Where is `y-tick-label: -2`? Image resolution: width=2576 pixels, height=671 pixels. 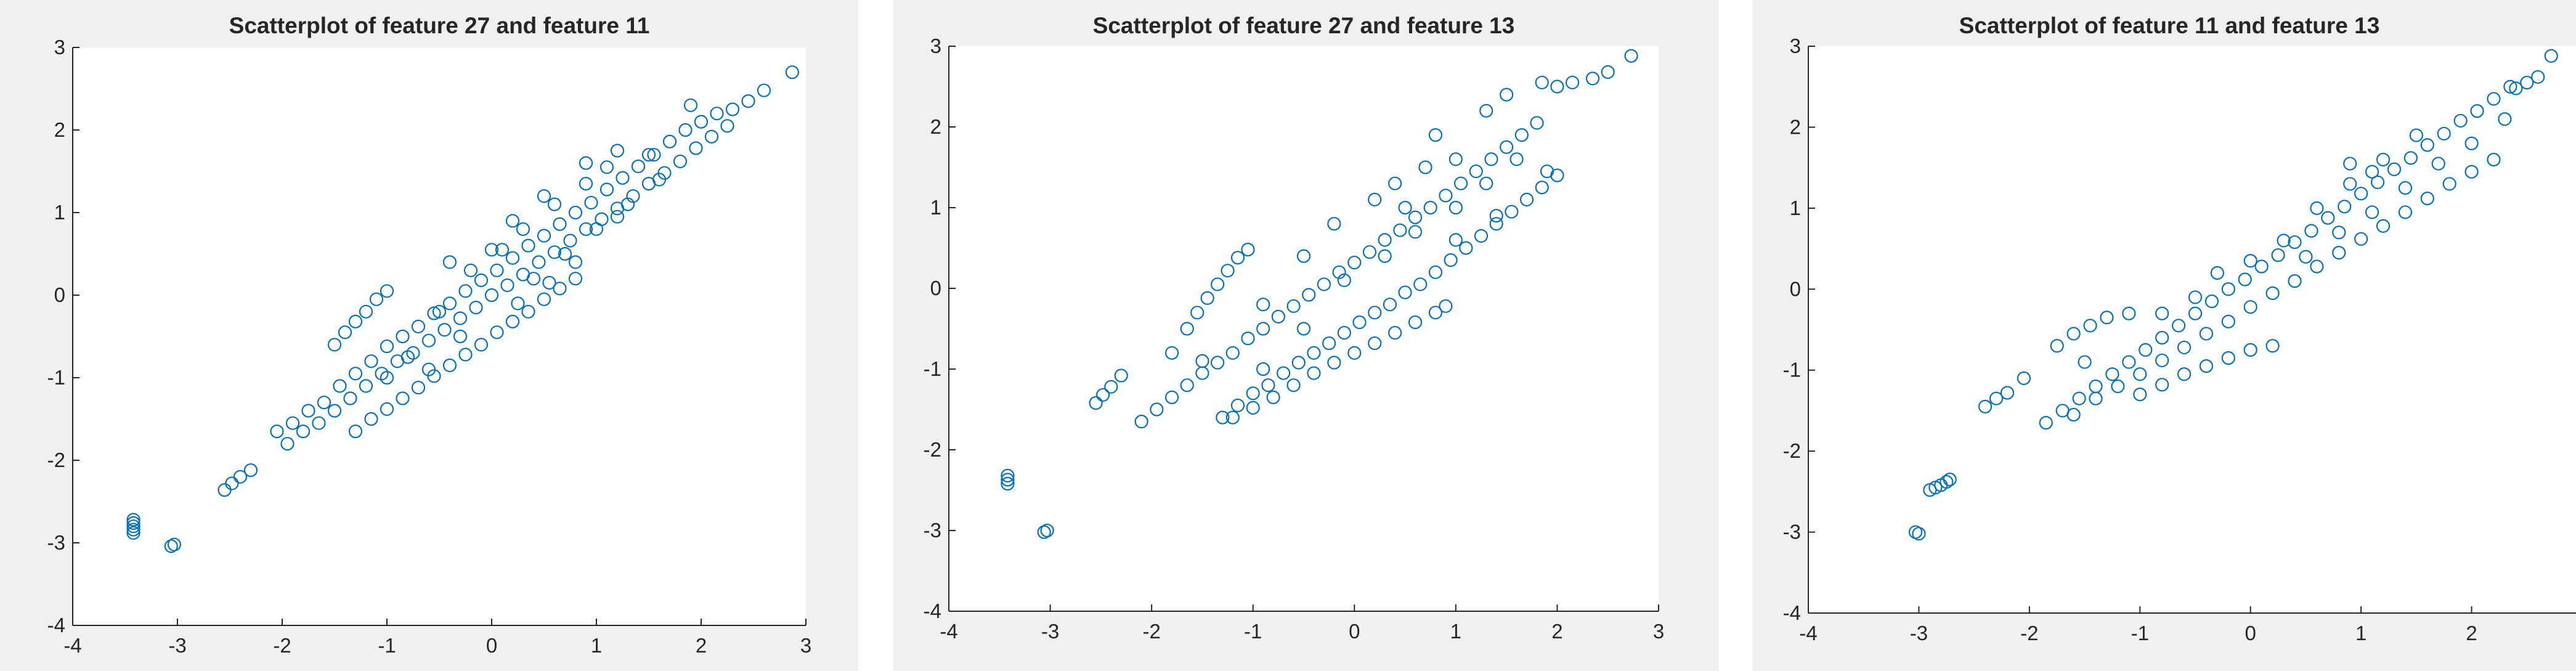
y-tick-label: -2 is located at coordinates (1792, 450).